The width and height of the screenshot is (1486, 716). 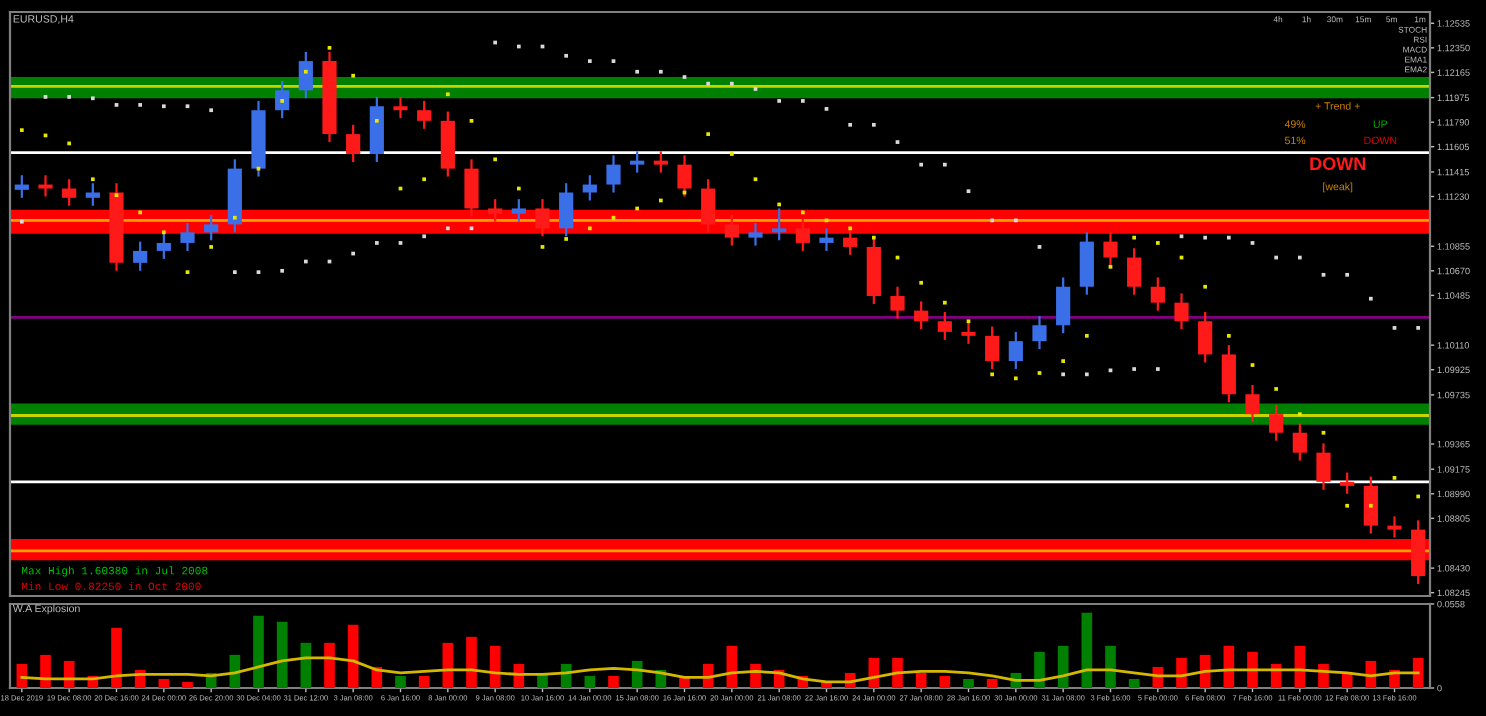 What do you see at coordinates (720, 670) in the screenshot?
I see `line-series` at bounding box center [720, 670].